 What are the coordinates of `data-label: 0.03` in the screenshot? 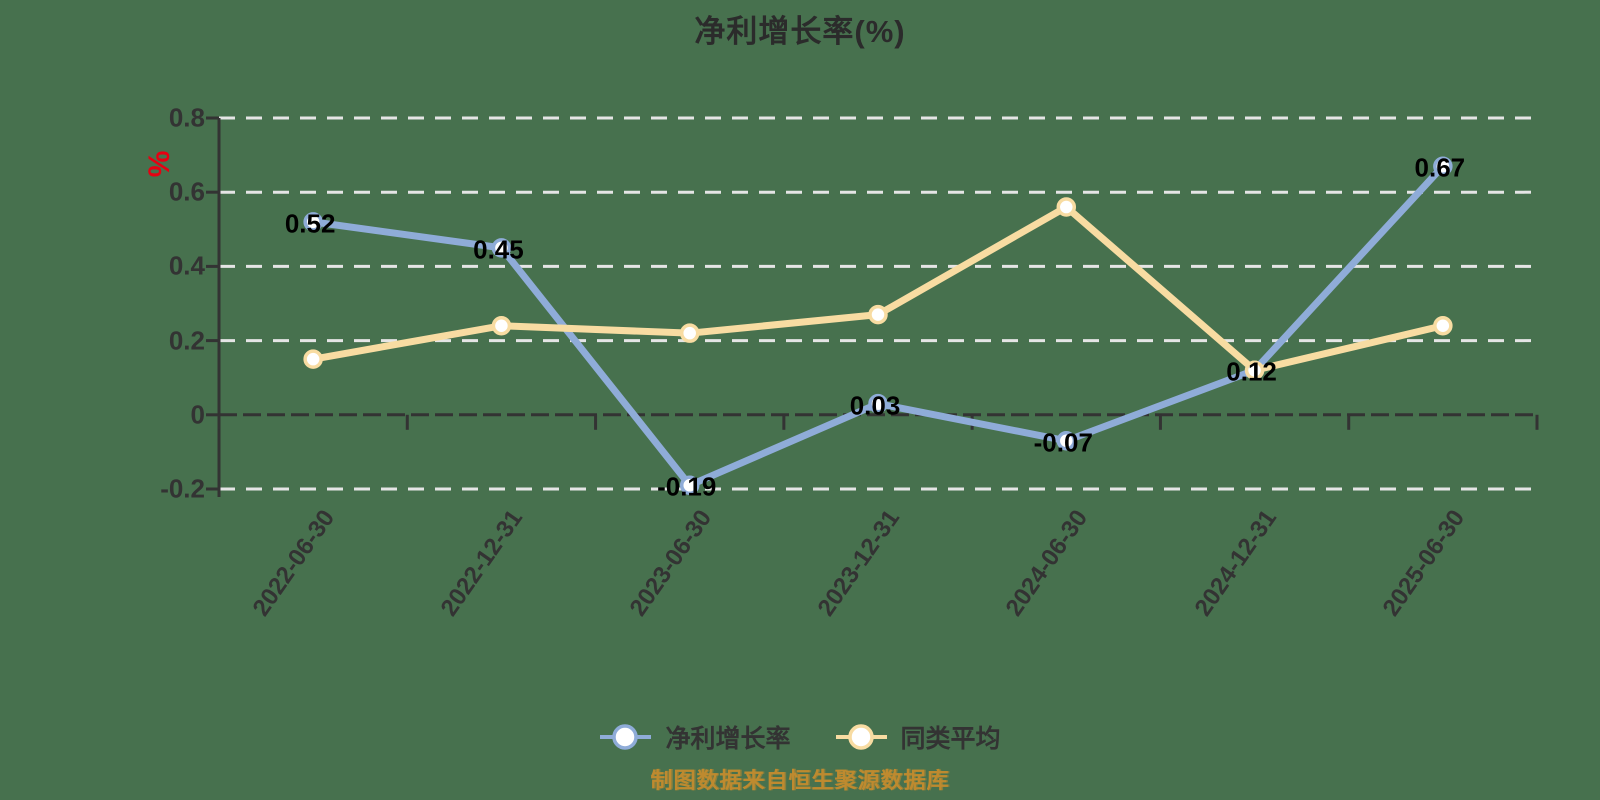 It's located at (875, 405).